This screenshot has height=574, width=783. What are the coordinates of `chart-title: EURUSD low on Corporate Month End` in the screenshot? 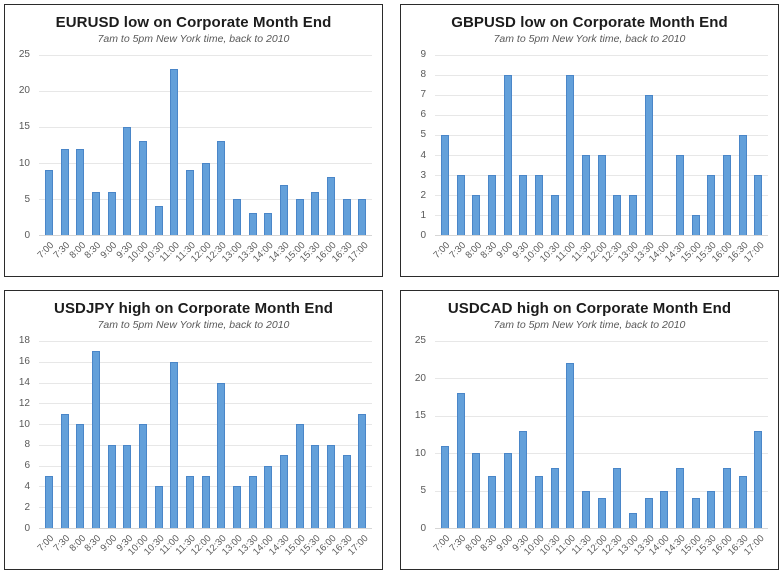 It's located at (193, 22).